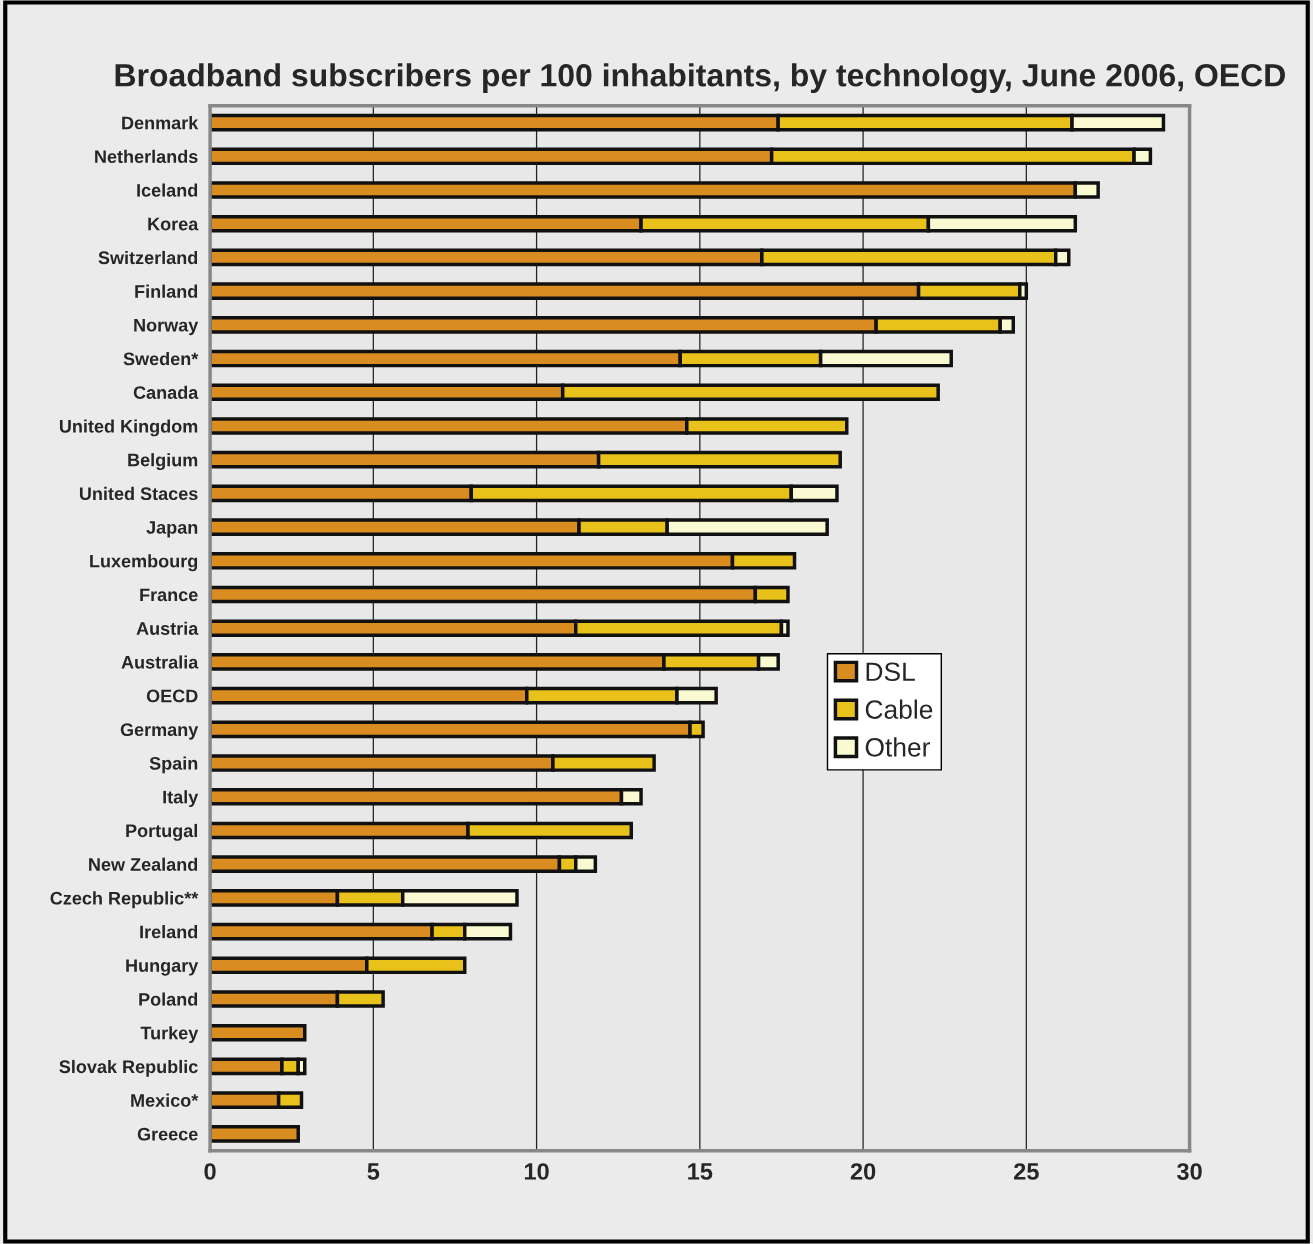  I want to click on y-tick-label: Slovak Republic, so click(128, 1068).